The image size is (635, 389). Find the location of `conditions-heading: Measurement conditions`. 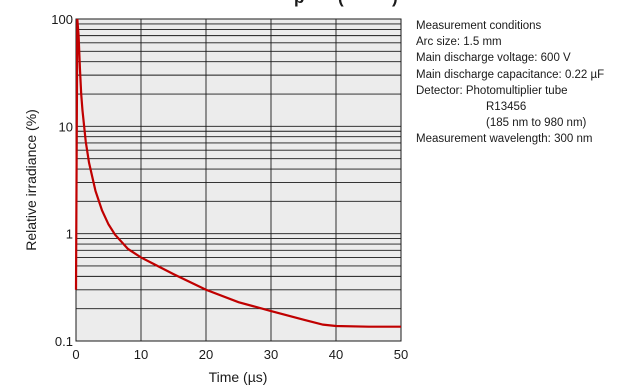

conditions-heading: Measurement conditions is located at coordinates (479, 26).